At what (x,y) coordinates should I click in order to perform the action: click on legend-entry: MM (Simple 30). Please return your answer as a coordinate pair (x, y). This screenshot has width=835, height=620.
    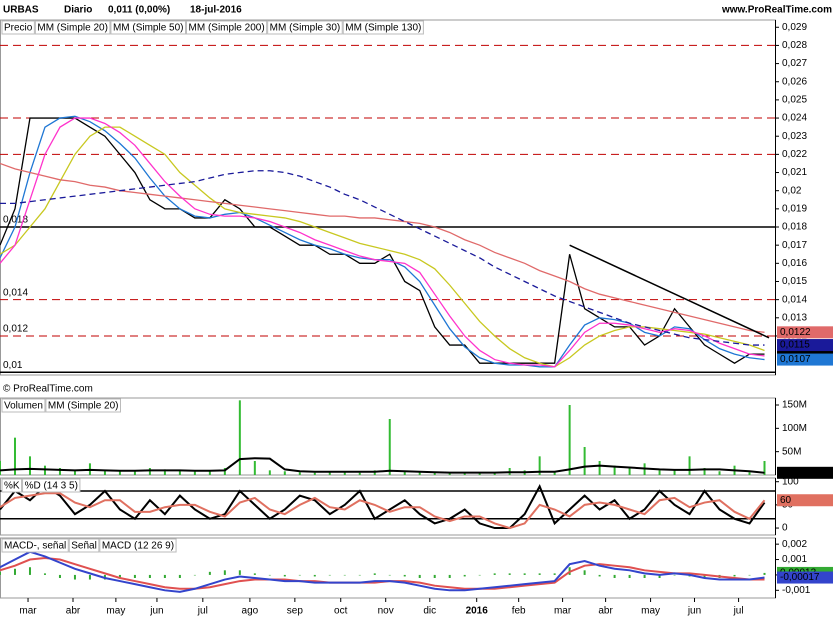
    Looking at the image, I should click on (305, 28).